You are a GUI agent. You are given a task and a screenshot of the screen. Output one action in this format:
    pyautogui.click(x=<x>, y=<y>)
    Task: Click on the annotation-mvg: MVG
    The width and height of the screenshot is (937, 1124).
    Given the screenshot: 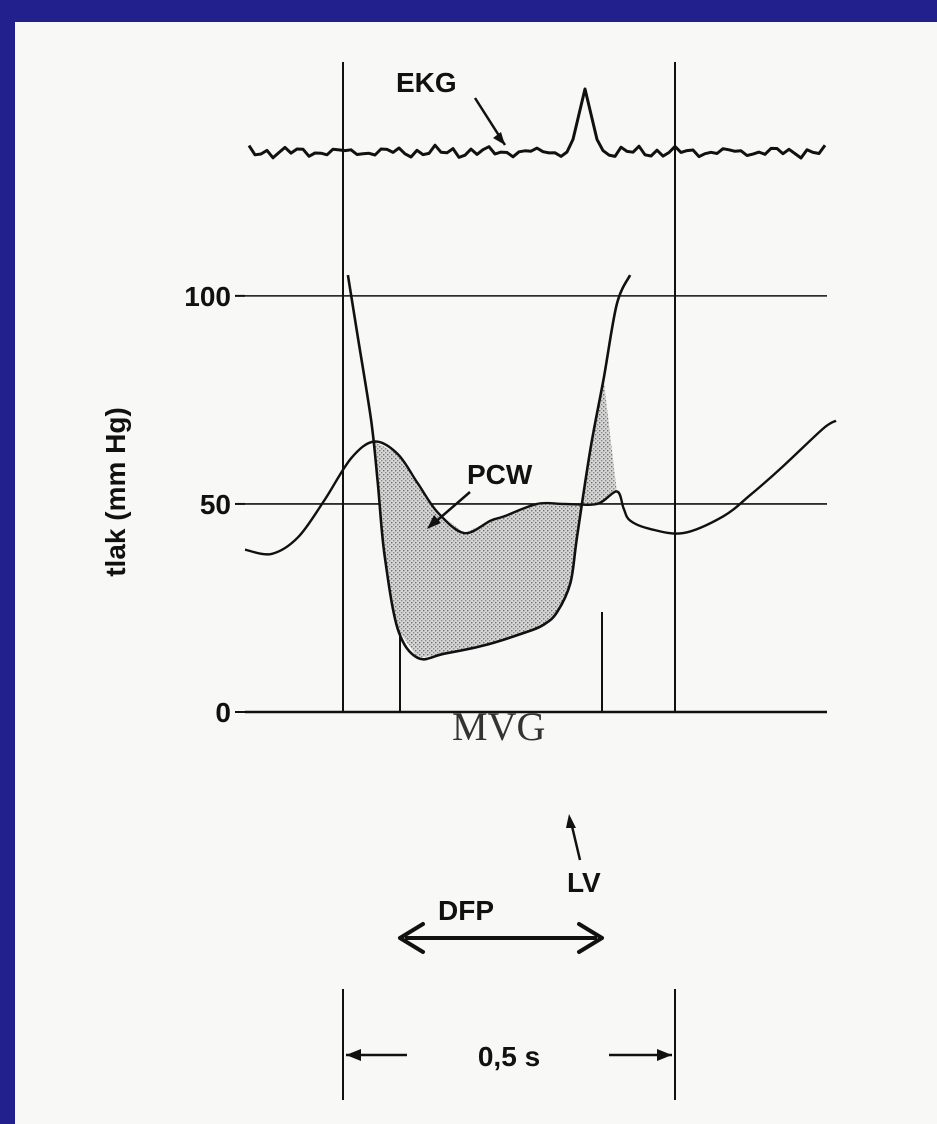 What is the action you would take?
    pyautogui.click(x=498, y=726)
    